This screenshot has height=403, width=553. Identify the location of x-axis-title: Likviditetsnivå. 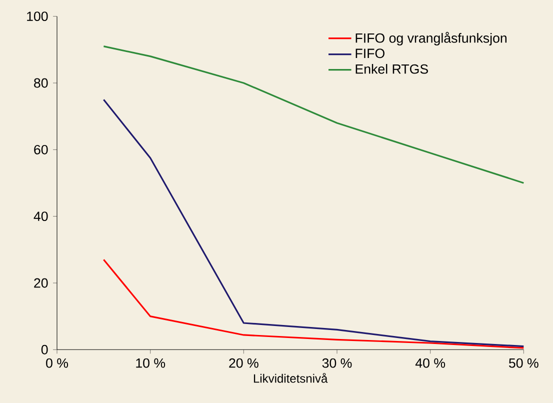
(291, 377).